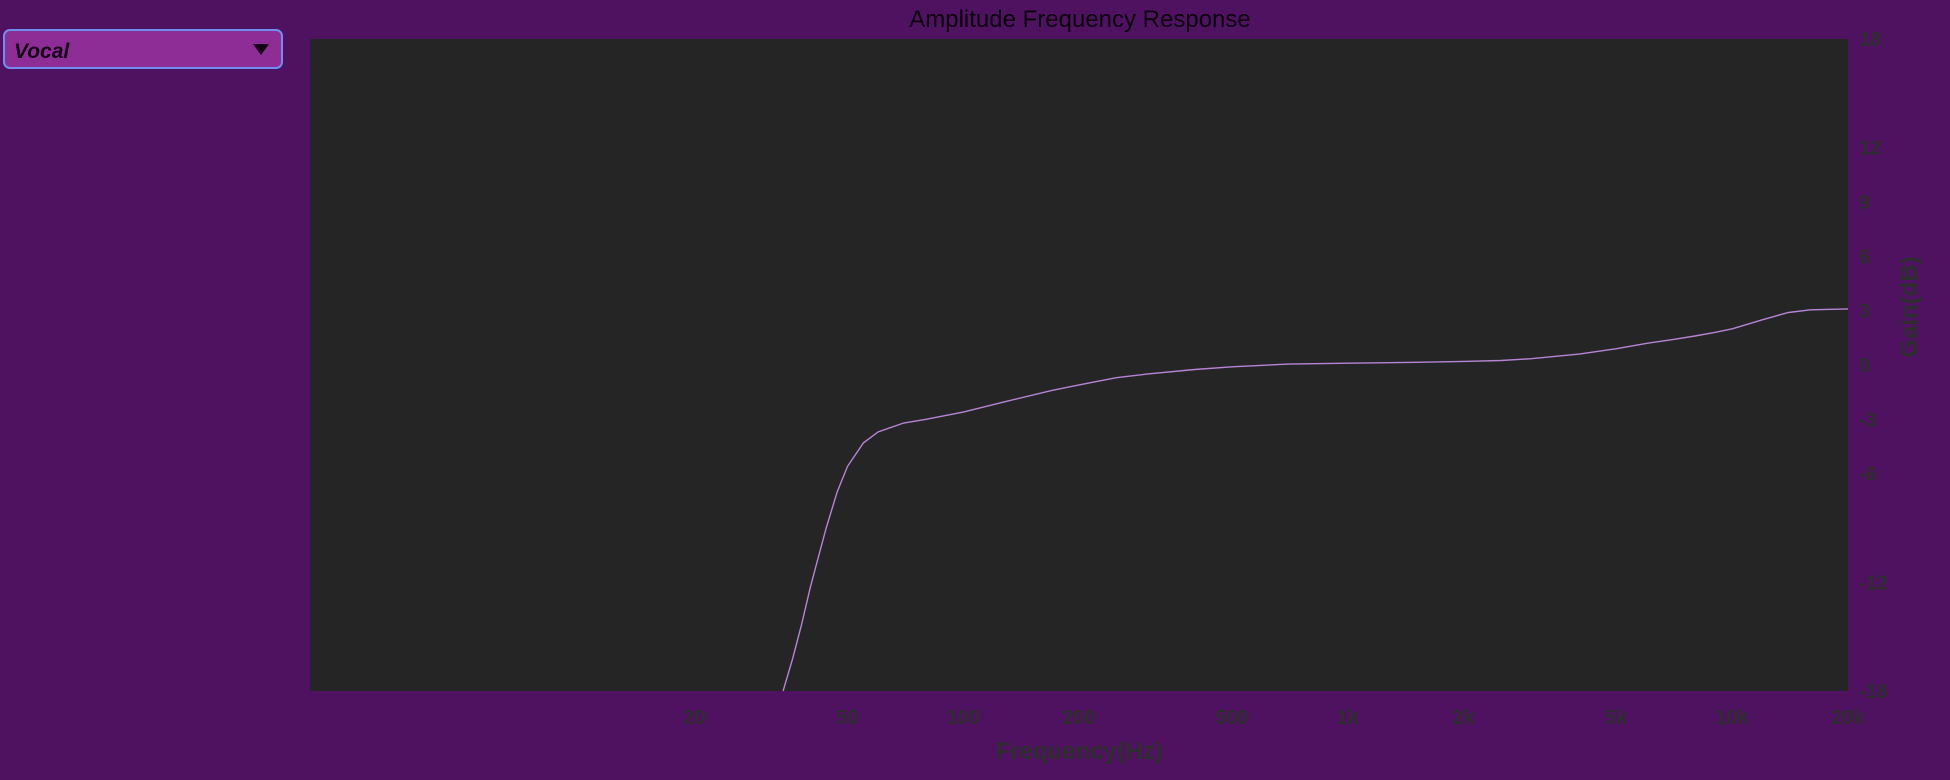 The width and height of the screenshot is (1950, 780). I want to click on y-axis-ticks: 18 12 9 6 3 0 -3 -6 -12 -18, so click(1873, 366).